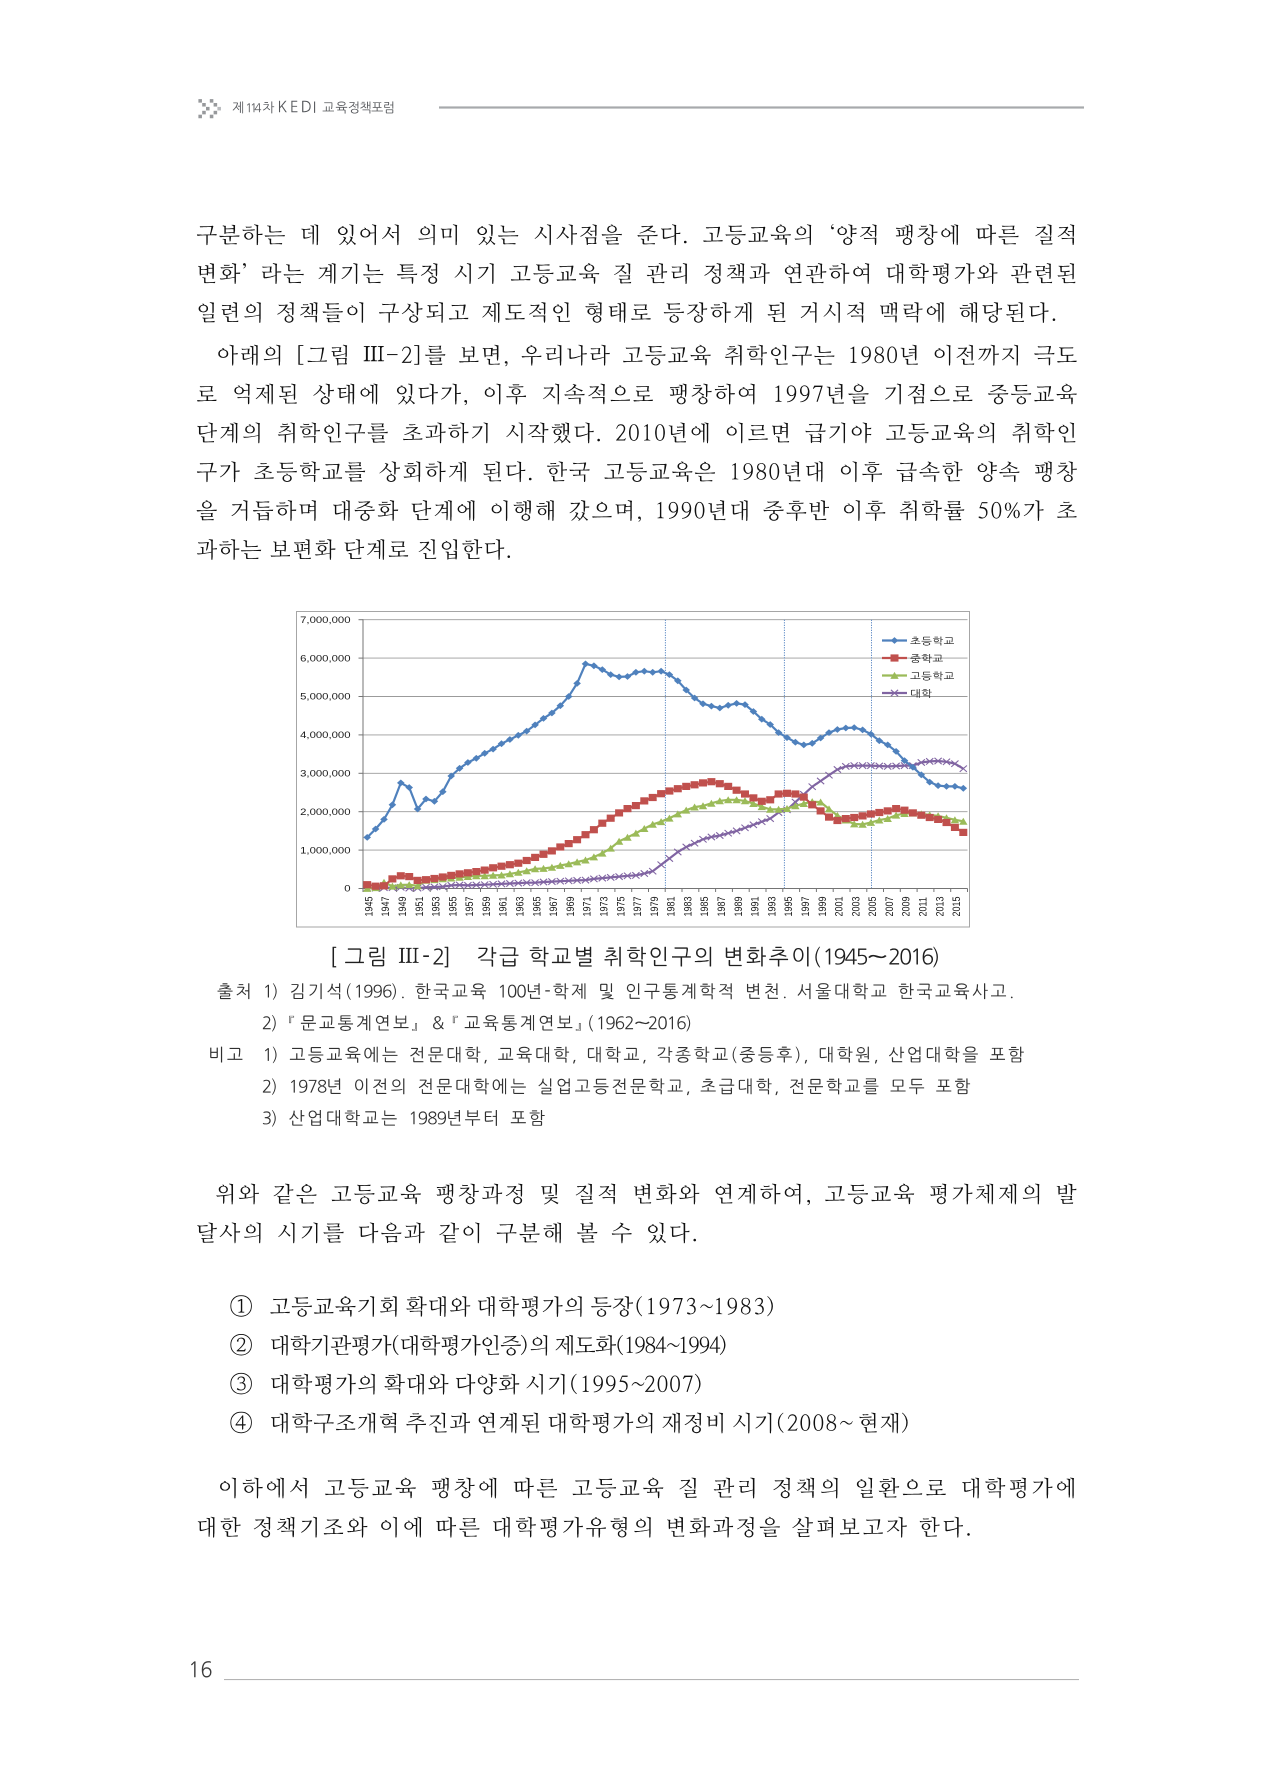 The width and height of the screenshot is (1275, 1790). Describe the element at coordinates (789, 906) in the screenshot. I see `svg-text: 1995` at that location.